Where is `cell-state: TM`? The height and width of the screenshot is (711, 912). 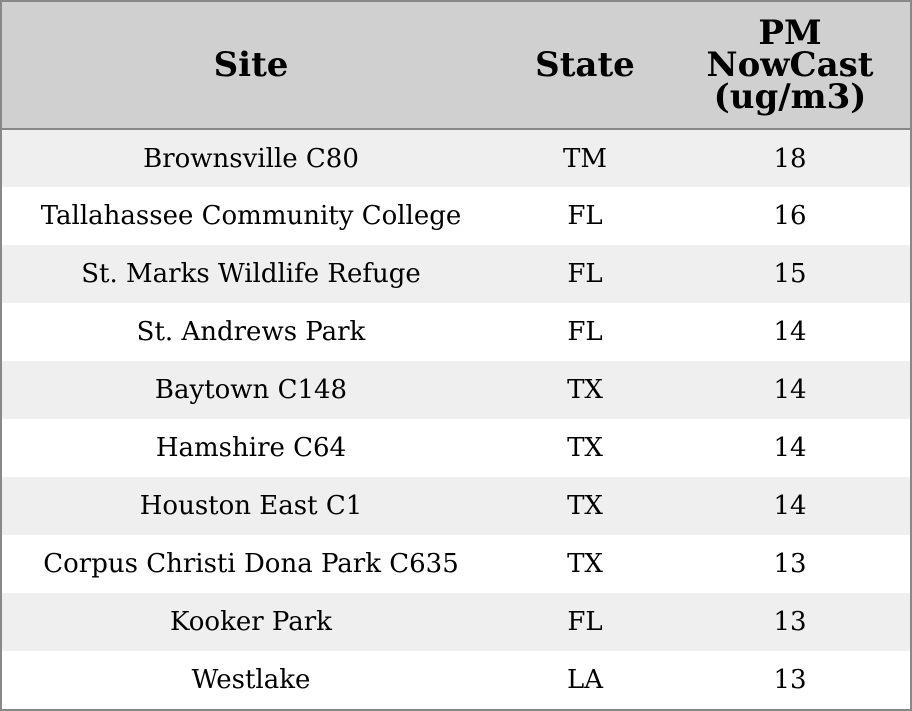 cell-state: TM is located at coordinates (585, 158).